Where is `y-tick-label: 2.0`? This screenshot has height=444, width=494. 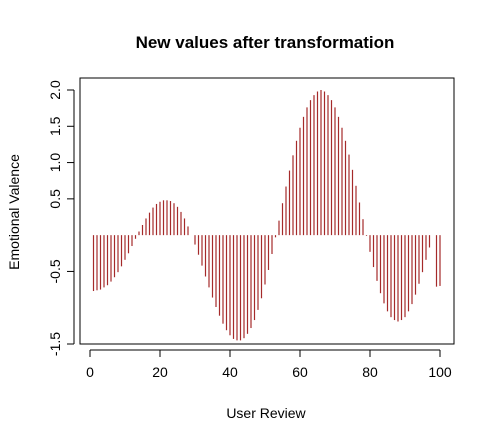
y-tick-label: 2.0 is located at coordinates (55, 90).